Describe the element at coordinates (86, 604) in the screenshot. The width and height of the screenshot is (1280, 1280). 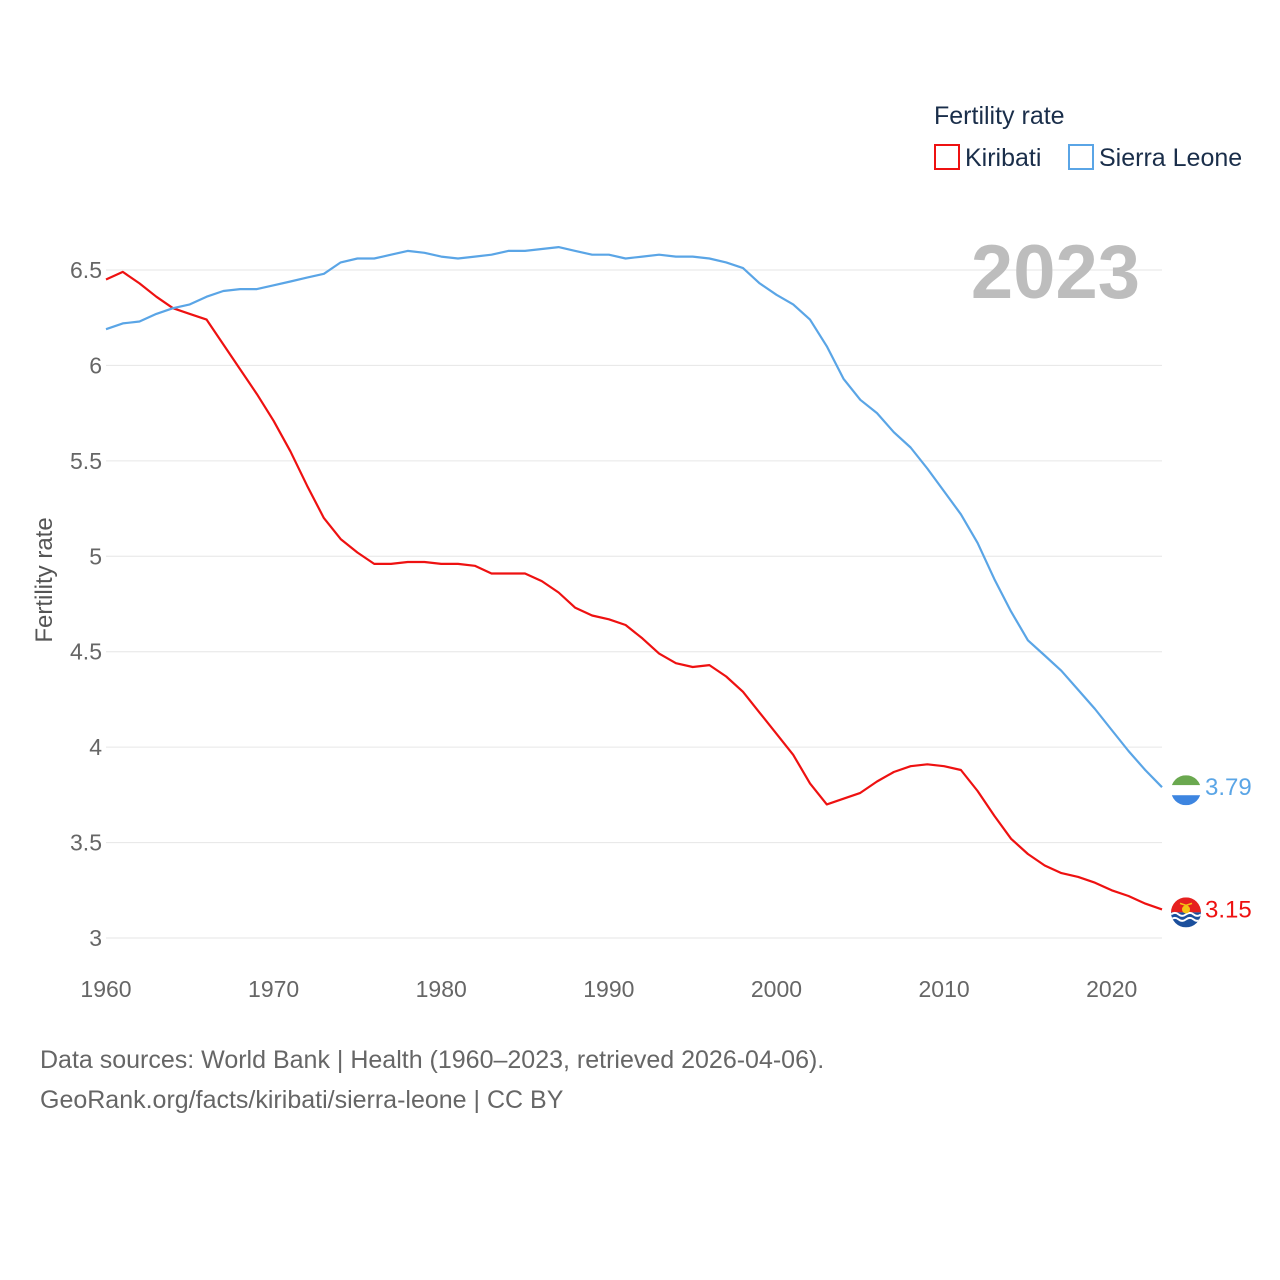
I see `y-axis: 3 3.5 4 4.5 5 5.5 6 6.5` at that location.